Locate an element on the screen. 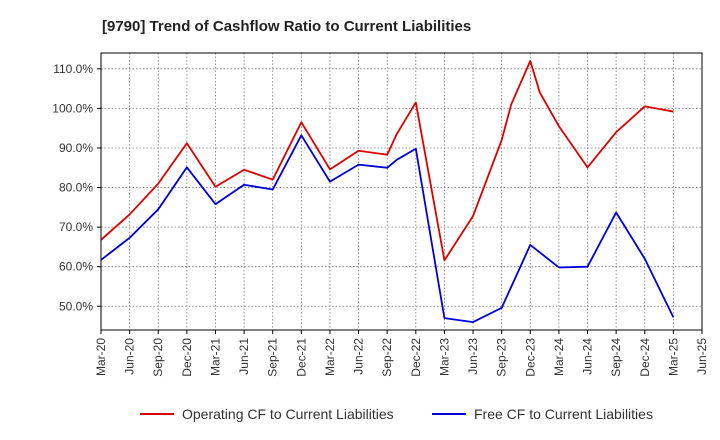 The image size is (720, 440). y-tick-label: 80.0% is located at coordinates (76, 188).